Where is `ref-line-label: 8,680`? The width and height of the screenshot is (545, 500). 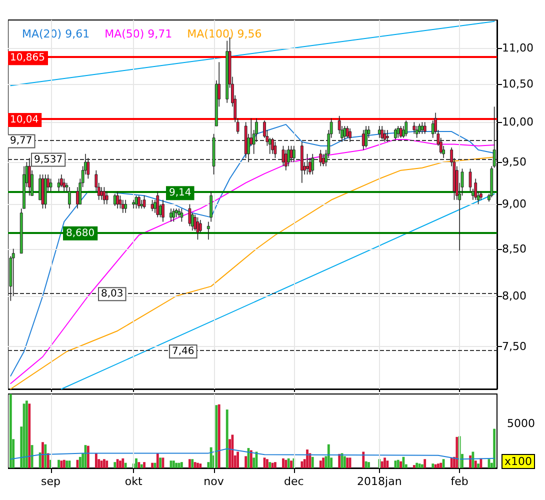
ref-line-label: 8,680 is located at coordinates (80, 233).